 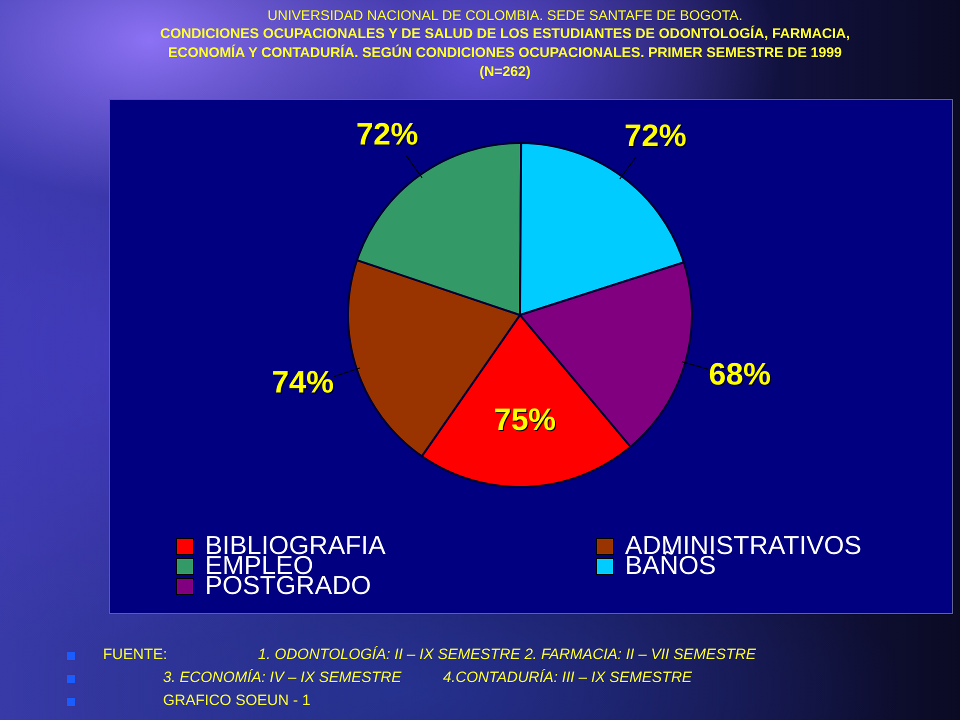 What do you see at coordinates (237, 701) in the screenshot?
I see `text: GRAFICO SOEUN - 1` at bounding box center [237, 701].